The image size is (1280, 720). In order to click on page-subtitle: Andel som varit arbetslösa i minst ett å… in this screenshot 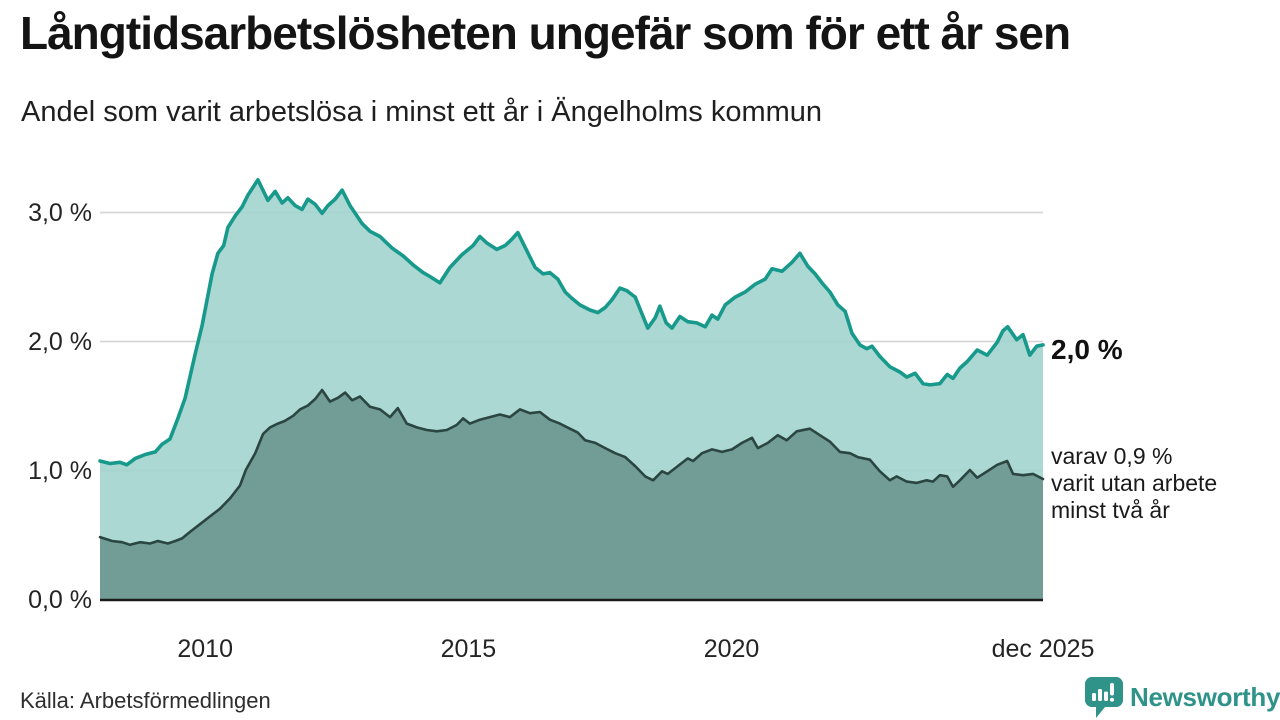, I will do `click(422, 112)`.